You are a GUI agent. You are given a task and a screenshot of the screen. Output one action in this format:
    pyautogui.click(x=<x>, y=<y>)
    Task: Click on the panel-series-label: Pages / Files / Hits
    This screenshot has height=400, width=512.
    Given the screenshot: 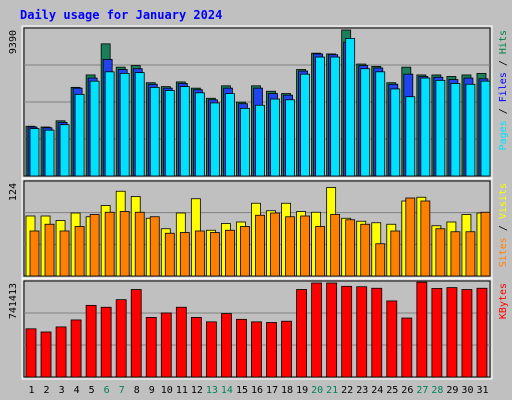 What is the action you would take?
    pyautogui.click(x=503, y=90)
    